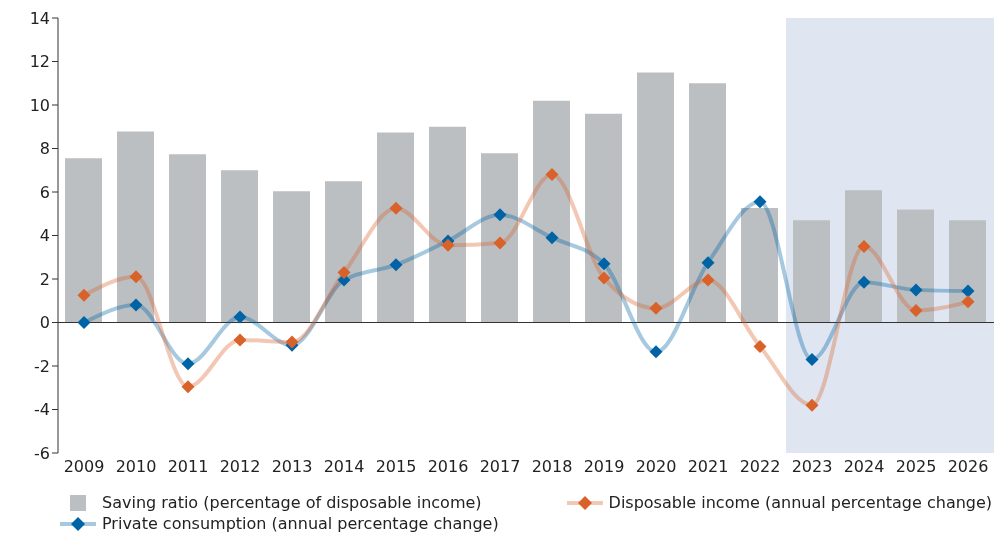 The image size is (1002, 558). What do you see at coordinates (708, 467) in the screenshot?
I see `x-tick-label: 2021` at bounding box center [708, 467].